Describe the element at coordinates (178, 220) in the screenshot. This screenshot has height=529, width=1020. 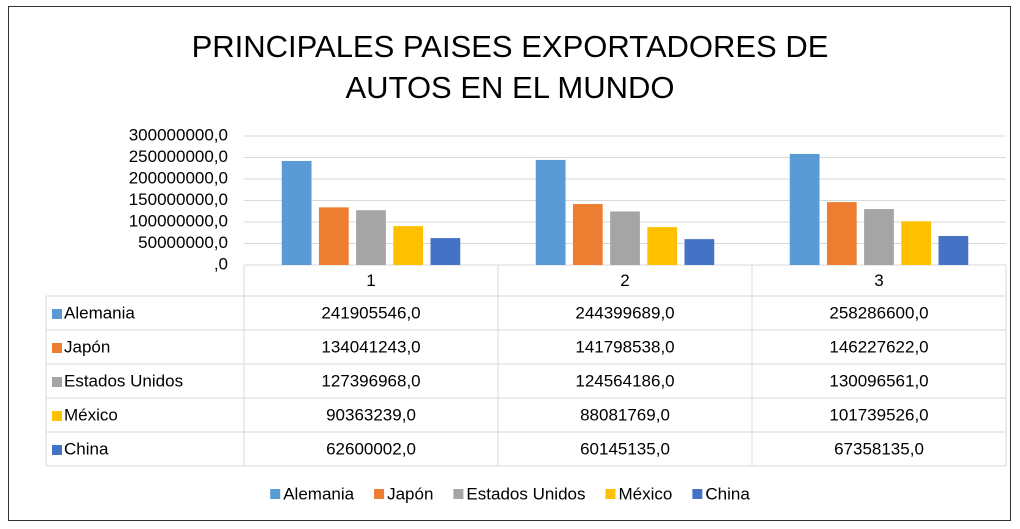
I see `y-tick-label: 100000000,0` at that location.